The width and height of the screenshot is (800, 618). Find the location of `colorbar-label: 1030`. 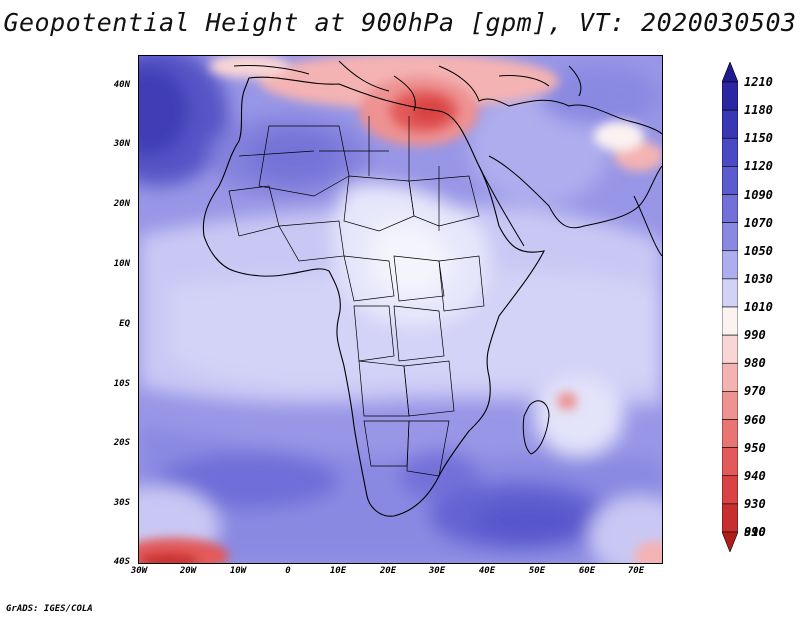

colorbar-label: 1030 is located at coordinates (758, 278).